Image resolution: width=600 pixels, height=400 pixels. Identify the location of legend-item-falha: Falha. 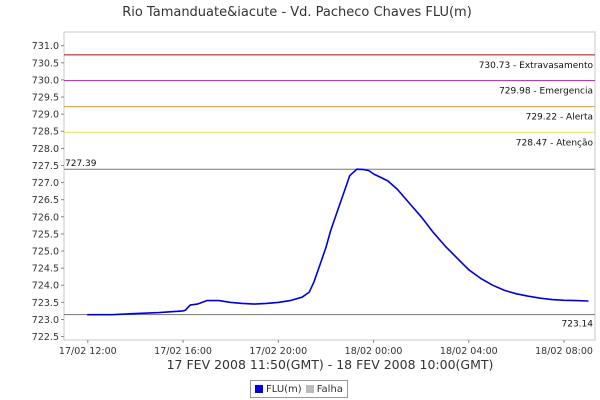
(324, 389).